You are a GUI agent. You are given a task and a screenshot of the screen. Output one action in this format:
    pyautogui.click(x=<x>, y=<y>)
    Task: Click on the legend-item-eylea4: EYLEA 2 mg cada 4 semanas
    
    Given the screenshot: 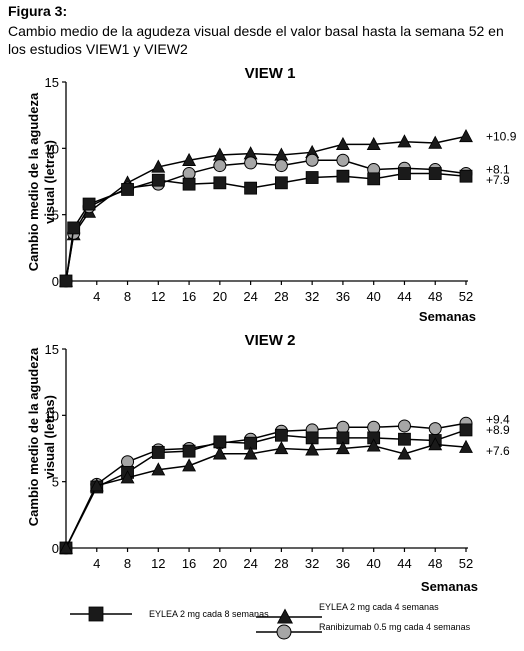 What is the action you would take?
    pyautogui.click(x=347, y=613)
    